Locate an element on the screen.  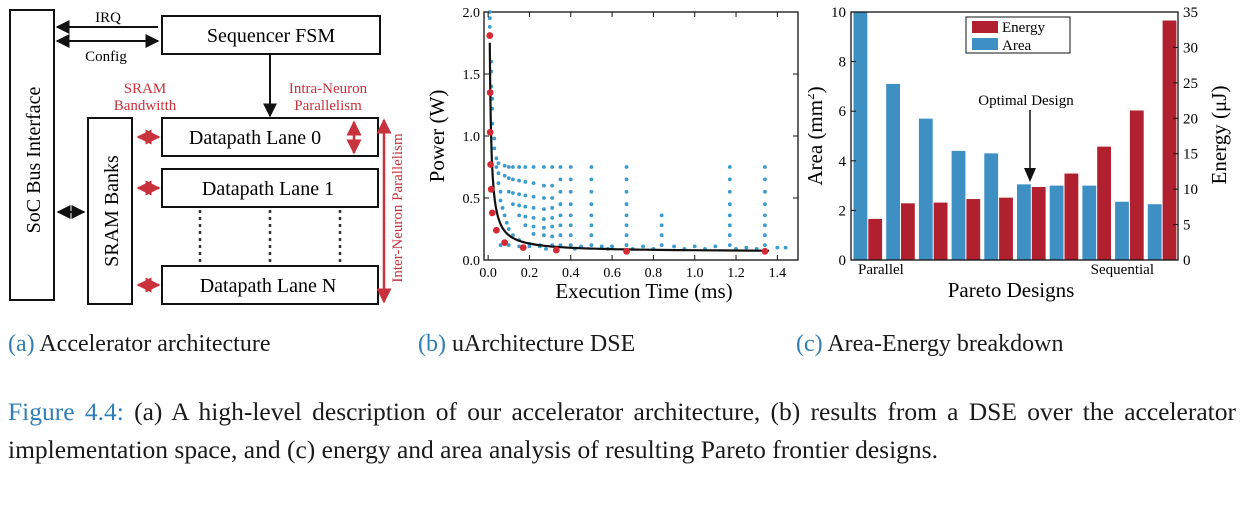
sram-bandwidth-label-1: SRAM is located at coordinates (145, 89).